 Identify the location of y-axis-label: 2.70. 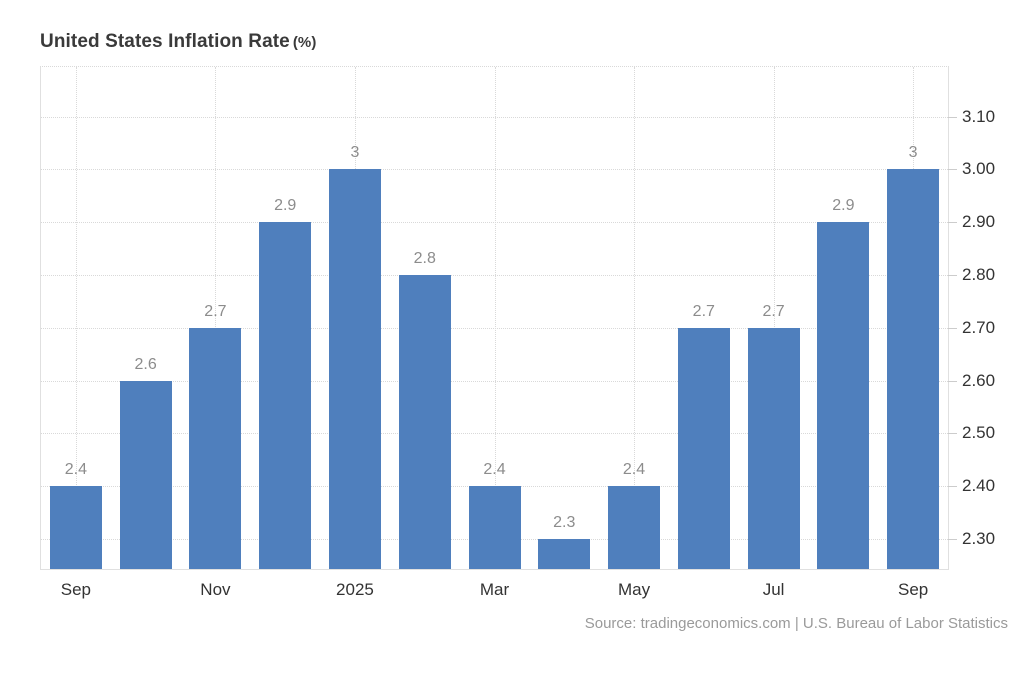
(979, 327).